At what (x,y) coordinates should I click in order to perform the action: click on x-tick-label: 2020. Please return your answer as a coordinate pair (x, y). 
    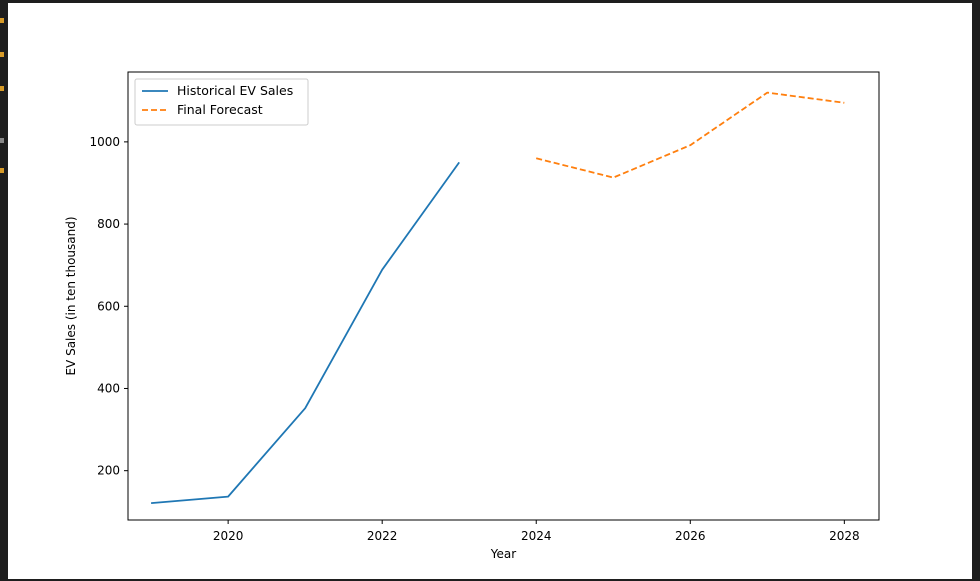
    Looking at the image, I should click on (228, 536).